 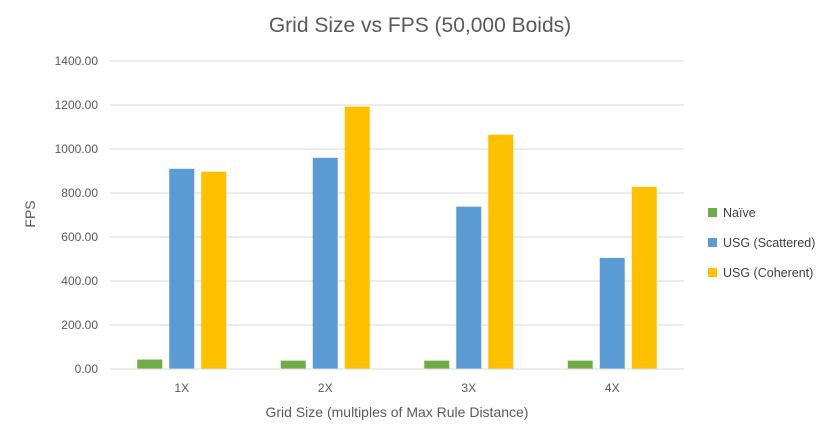 What do you see at coordinates (77, 105) in the screenshot?
I see `y-tick-label: 1200.00` at bounding box center [77, 105].